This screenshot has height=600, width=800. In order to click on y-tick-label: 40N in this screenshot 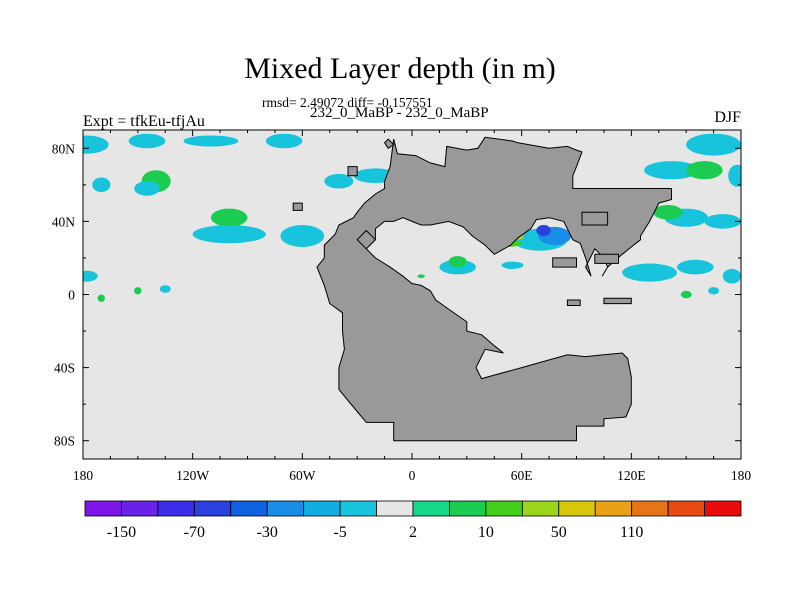, I will do `click(64, 221)`.